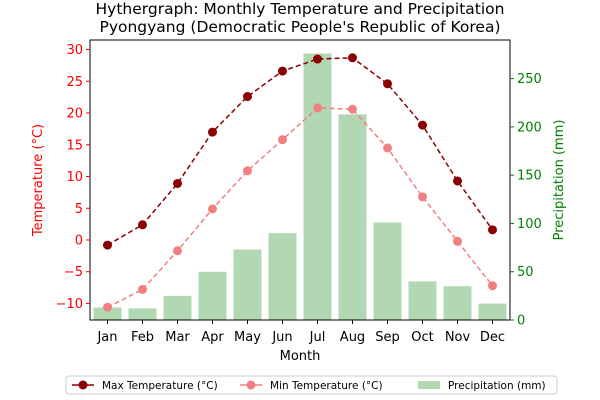  I want to click on series-1-point-apr, so click(212, 209).